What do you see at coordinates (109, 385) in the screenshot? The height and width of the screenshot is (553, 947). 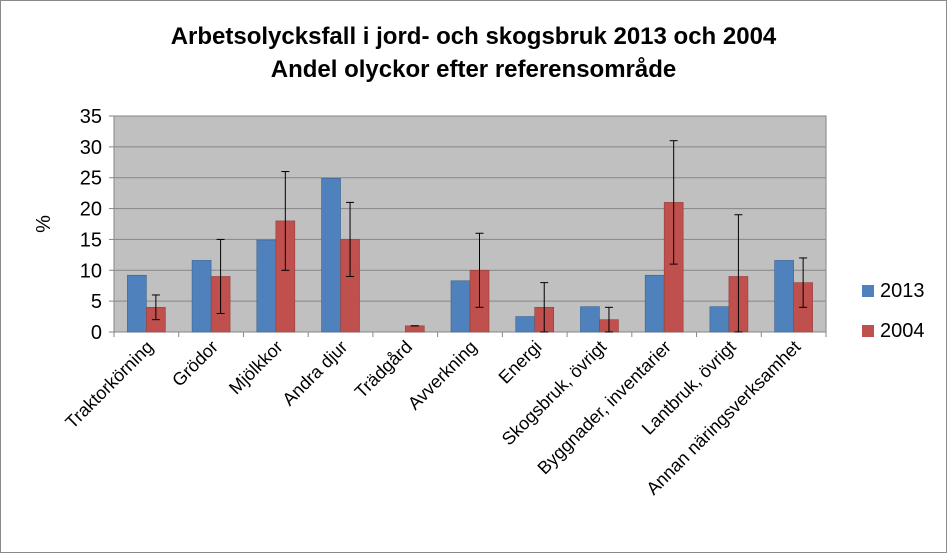 I see `x-tick-label: Traktorkörning` at bounding box center [109, 385].